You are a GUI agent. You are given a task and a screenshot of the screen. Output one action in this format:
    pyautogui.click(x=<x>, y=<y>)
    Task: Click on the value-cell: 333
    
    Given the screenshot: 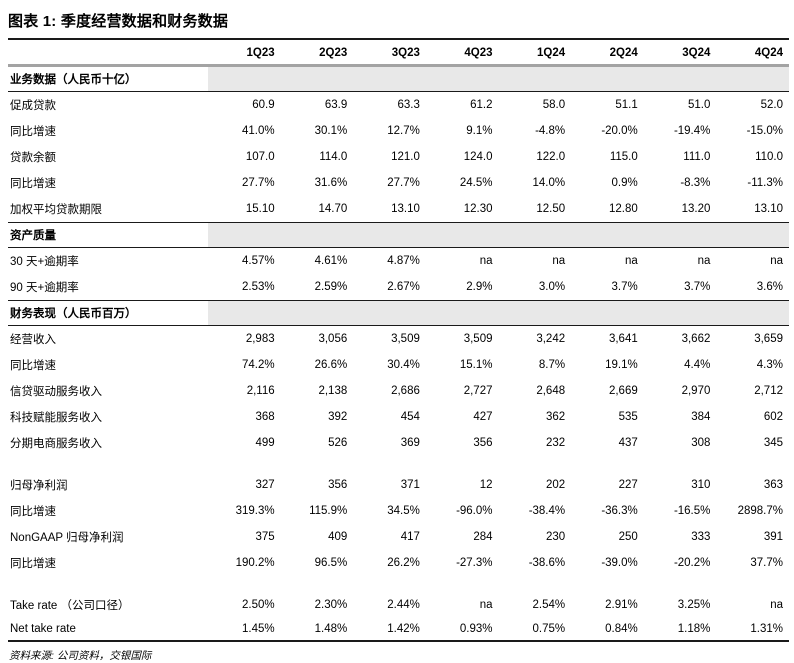 What is the action you would take?
    pyautogui.click(x=701, y=537)
    